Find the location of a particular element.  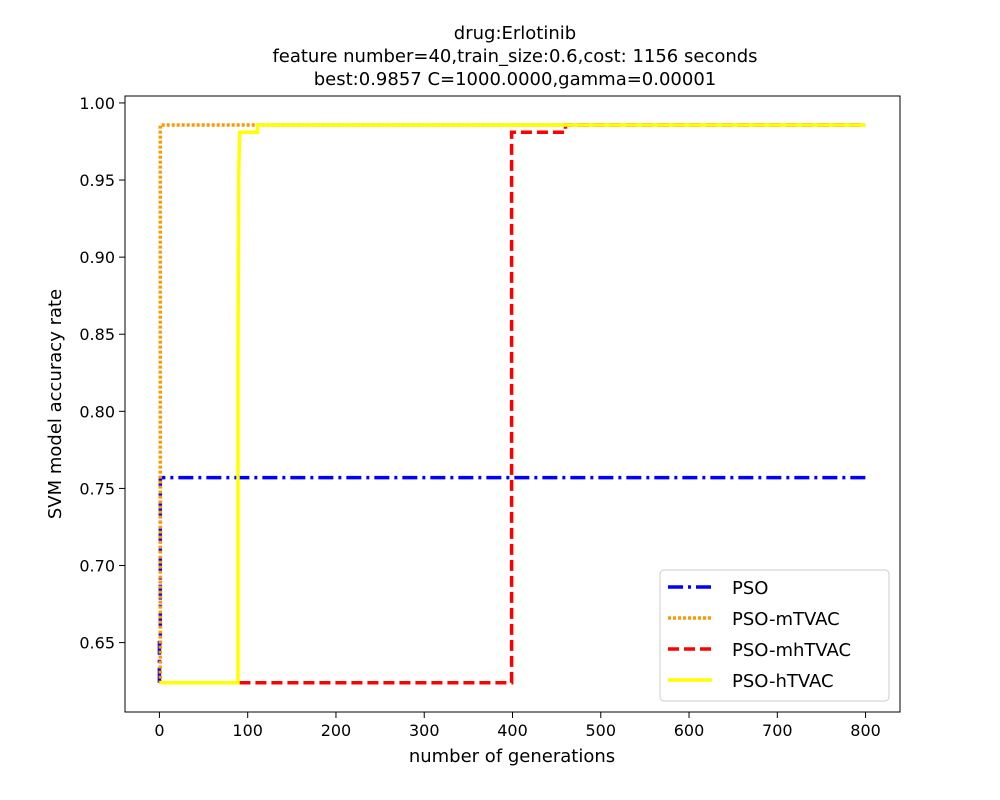

x-tick-label: 400 is located at coordinates (512, 730).